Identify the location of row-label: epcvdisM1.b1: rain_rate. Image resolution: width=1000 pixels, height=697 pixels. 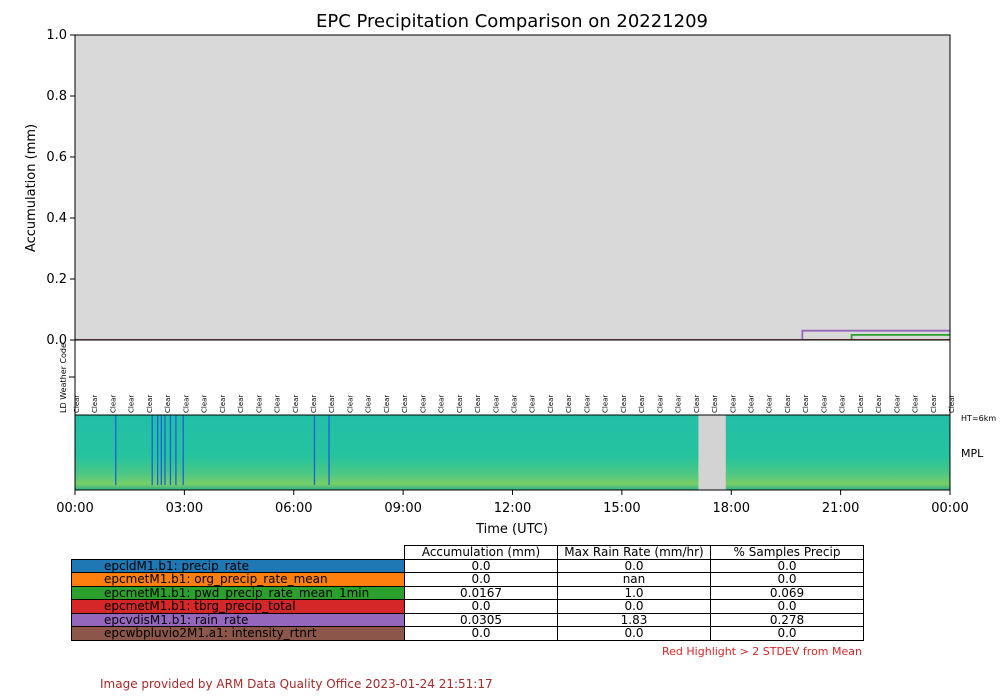
(238, 619).